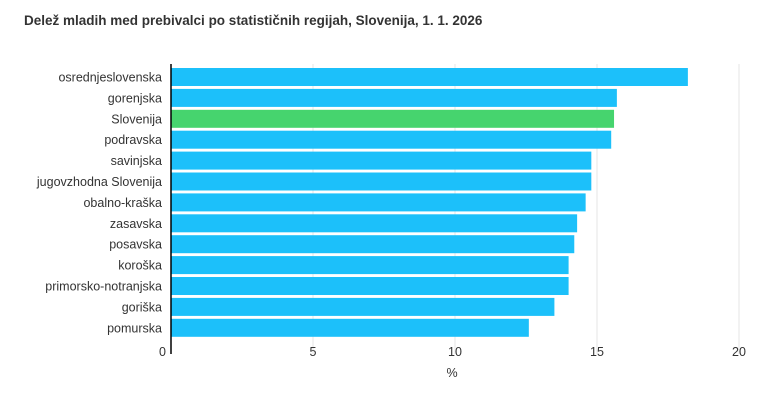  What do you see at coordinates (162, 352) in the screenshot?
I see `x-tick-label: 0` at bounding box center [162, 352].